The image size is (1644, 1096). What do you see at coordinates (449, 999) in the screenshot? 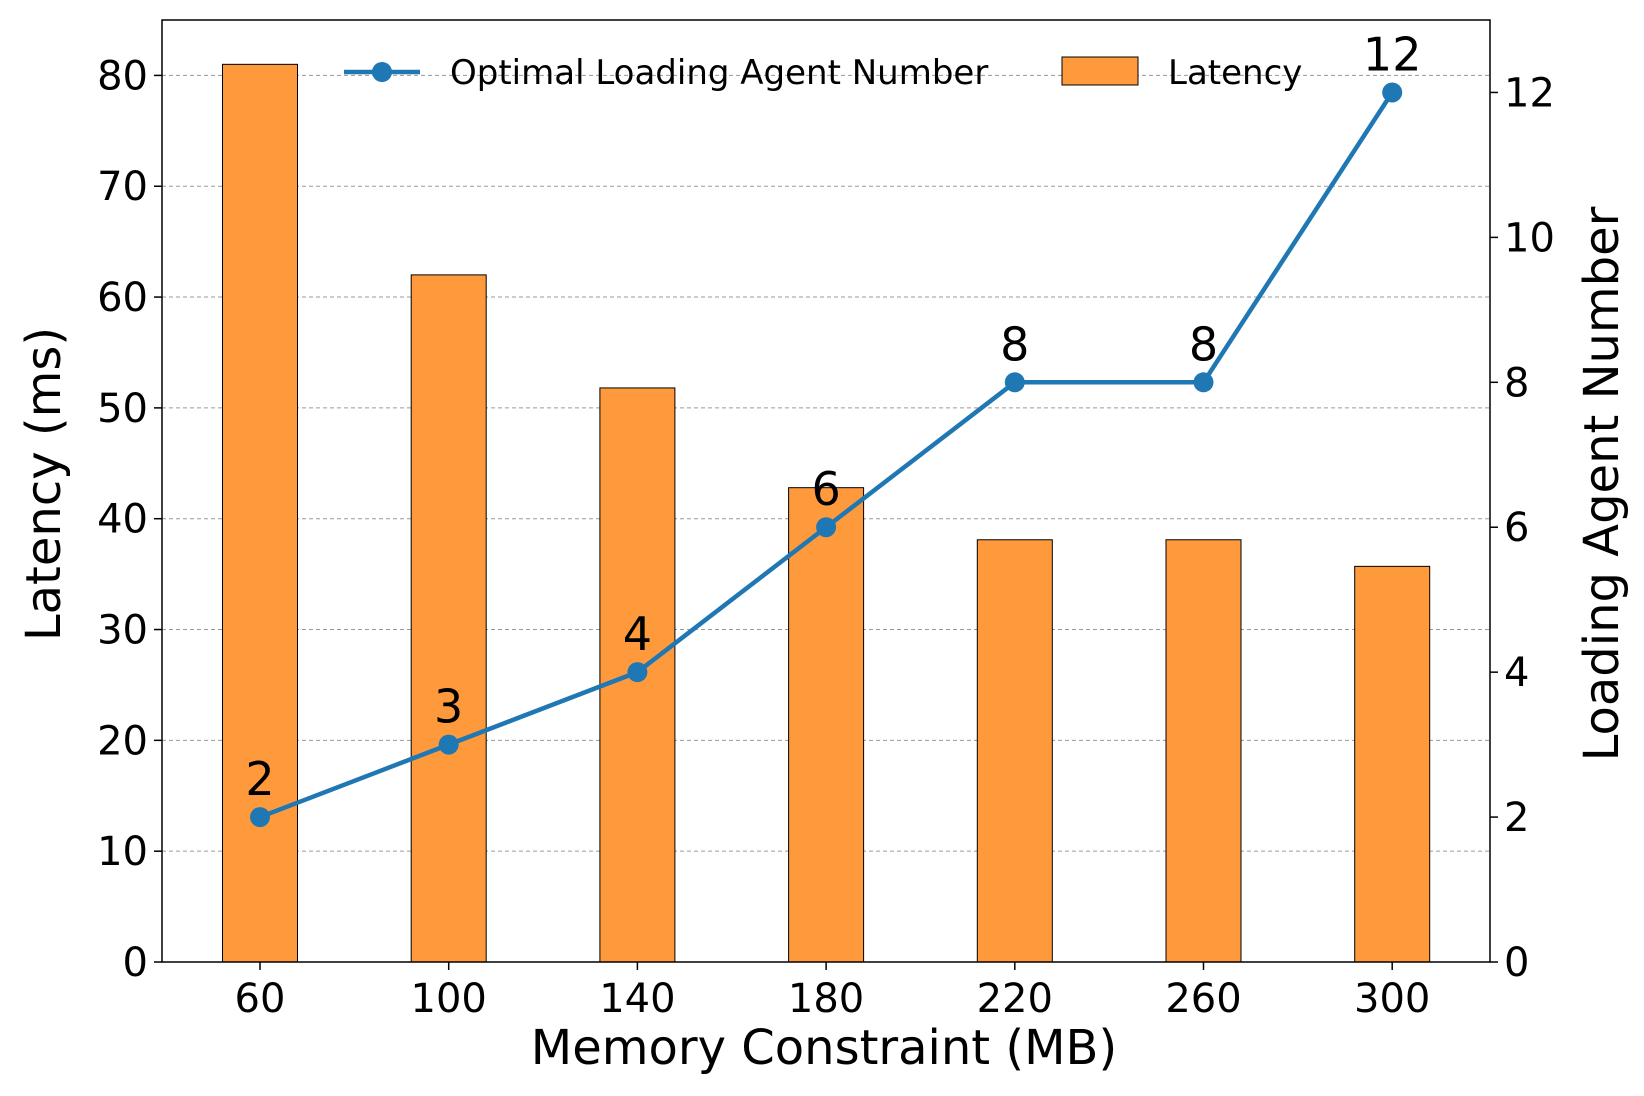
I see `x-tick-label-100: 100` at bounding box center [449, 999].